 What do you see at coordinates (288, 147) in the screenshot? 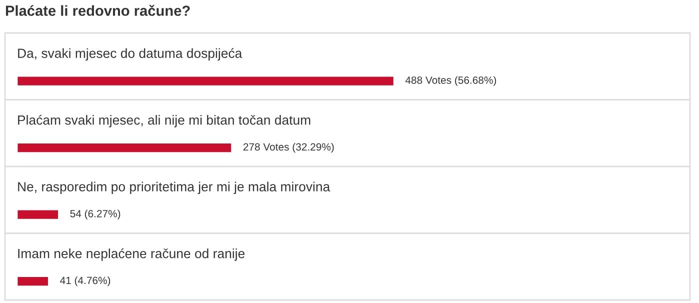
I see `data-label: 278 Votes (32.29%)` at bounding box center [288, 147].